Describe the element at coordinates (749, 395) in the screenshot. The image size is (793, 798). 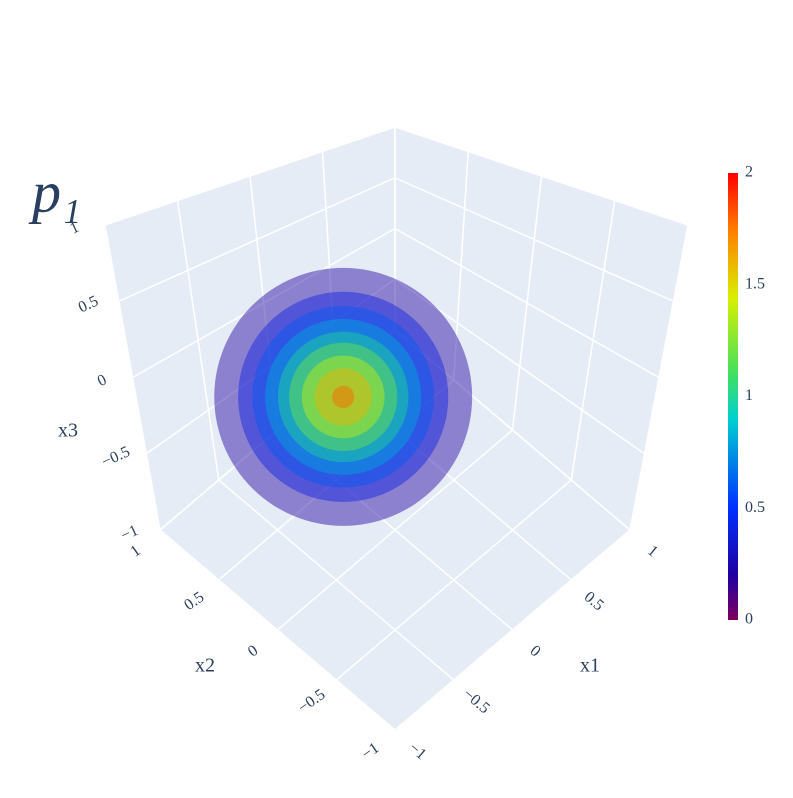
I see `colorbar-tick-label: 1` at that location.